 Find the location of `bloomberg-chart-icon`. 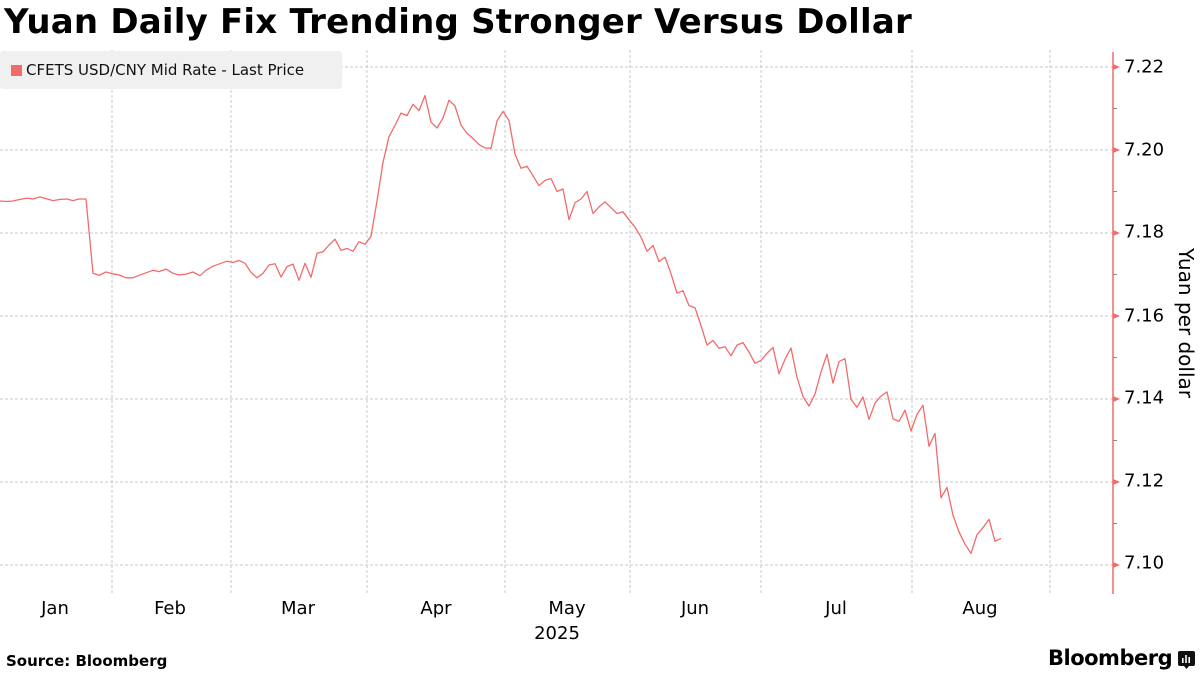

bloomberg-chart-icon is located at coordinates (1186, 660).